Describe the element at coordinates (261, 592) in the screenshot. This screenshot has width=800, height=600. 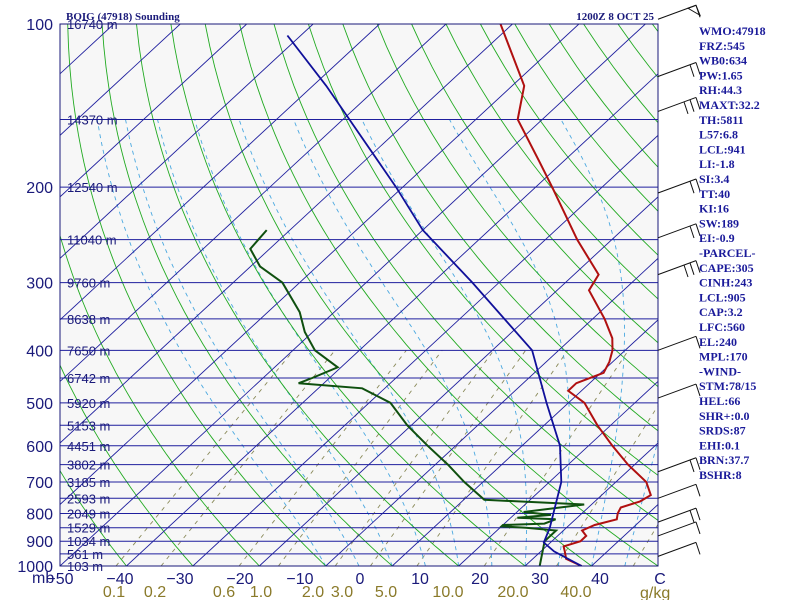
I see `mixing-ratio-tick-label: 1.0` at that location.